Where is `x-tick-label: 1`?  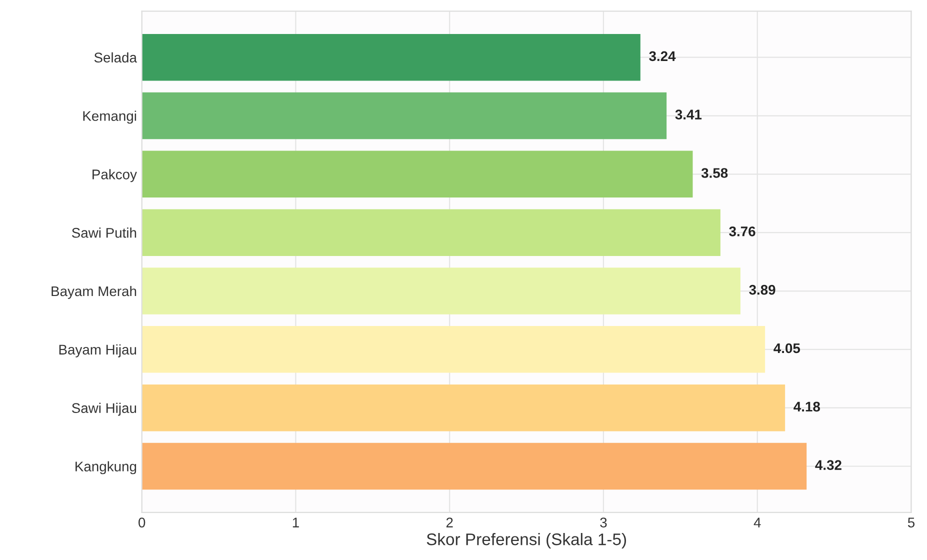 x-tick-label: 1 is located at coordinates (295, 523).